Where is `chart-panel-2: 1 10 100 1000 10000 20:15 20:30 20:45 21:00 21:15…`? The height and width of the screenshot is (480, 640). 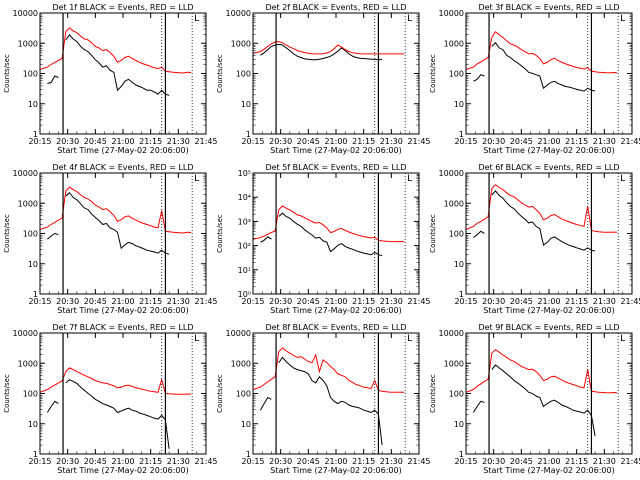 chart-panel-2: 1 10 100 1000 10000 20:15 20:30 20:45 21:00 21:15… is located at coordinates (323, 79).